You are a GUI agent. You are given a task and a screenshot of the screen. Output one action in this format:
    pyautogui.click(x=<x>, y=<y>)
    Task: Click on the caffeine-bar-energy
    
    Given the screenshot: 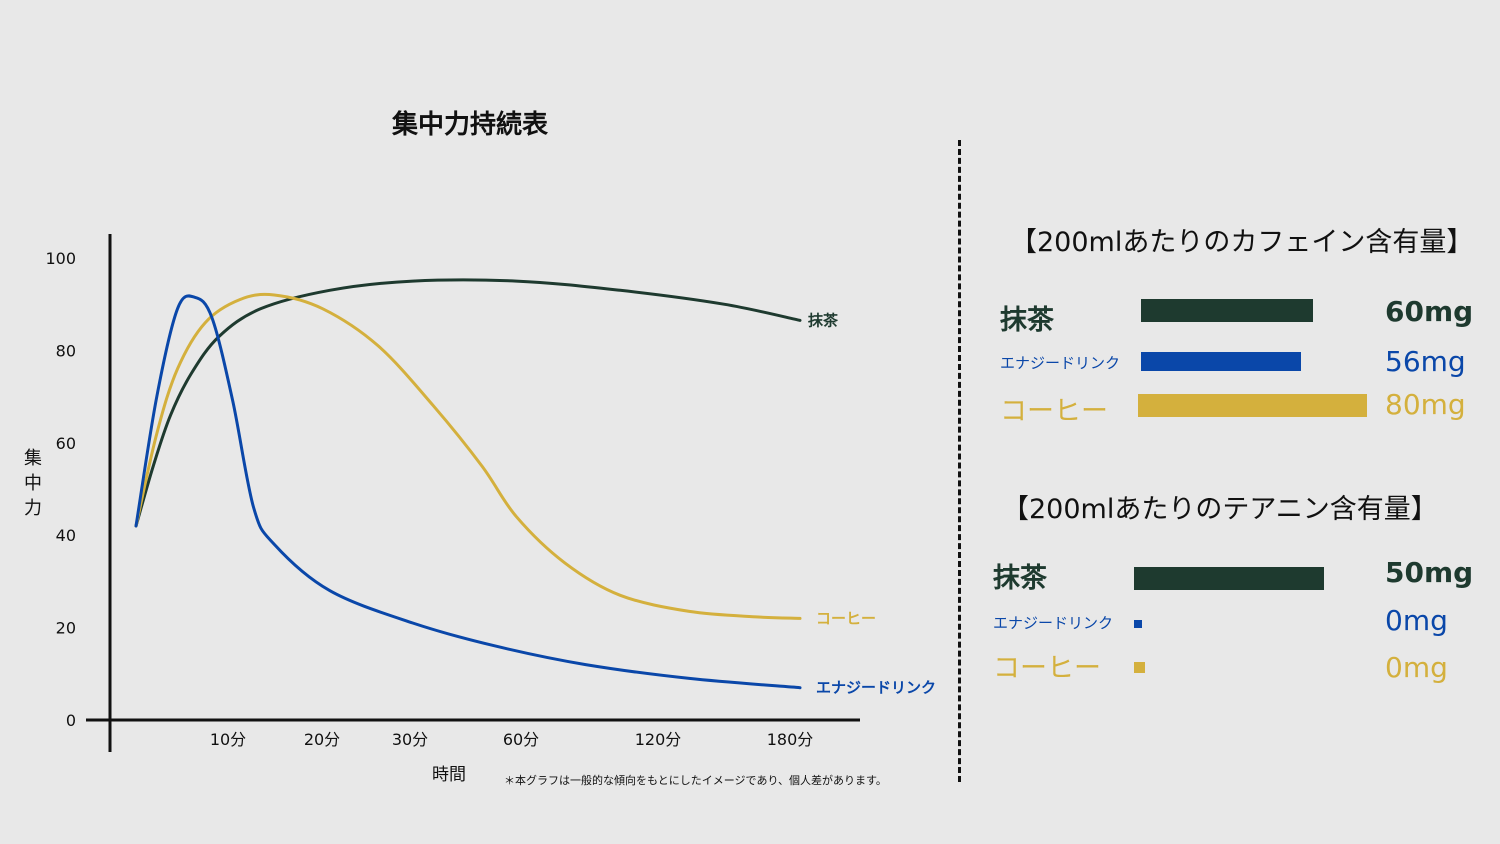 What is the action you would take?
    pyautogui.click(x=1221, y=361)
    